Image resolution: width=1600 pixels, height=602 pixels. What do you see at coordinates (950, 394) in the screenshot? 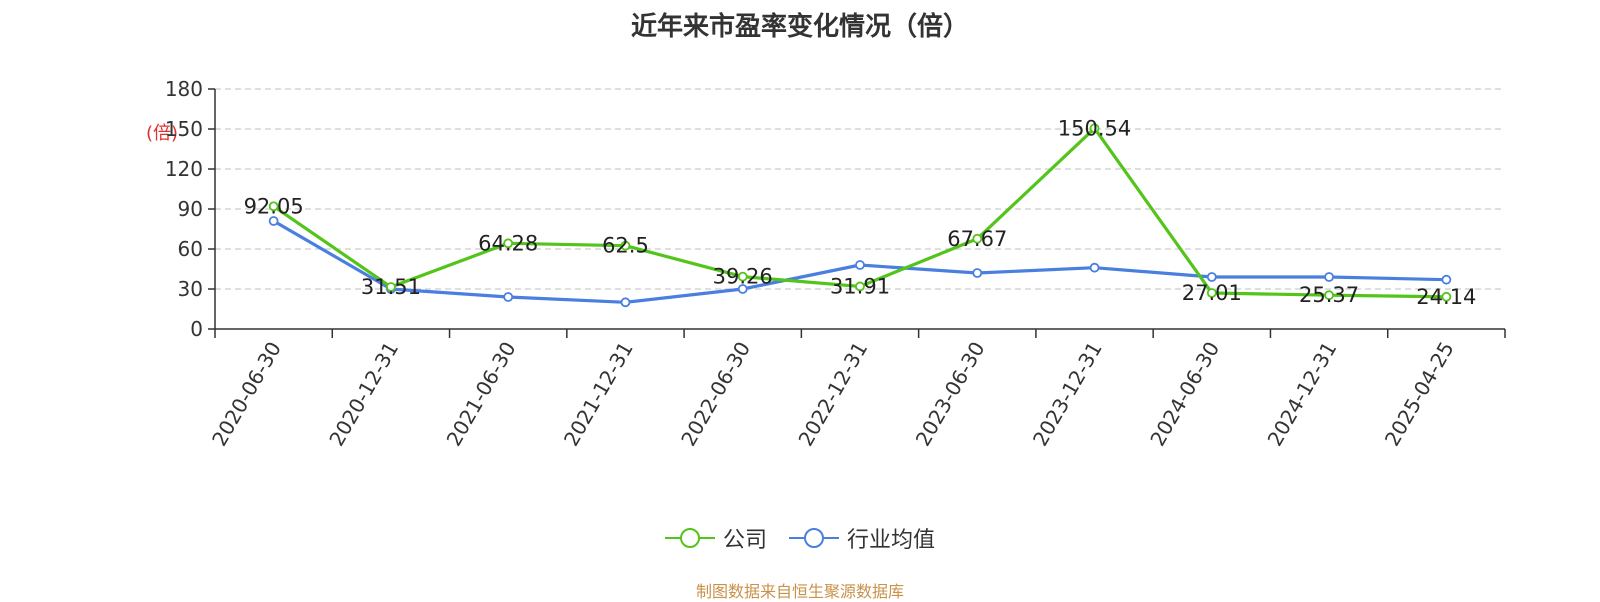
I see `x-tick-label: 2023-06-30` at bounding box center [950, 394].